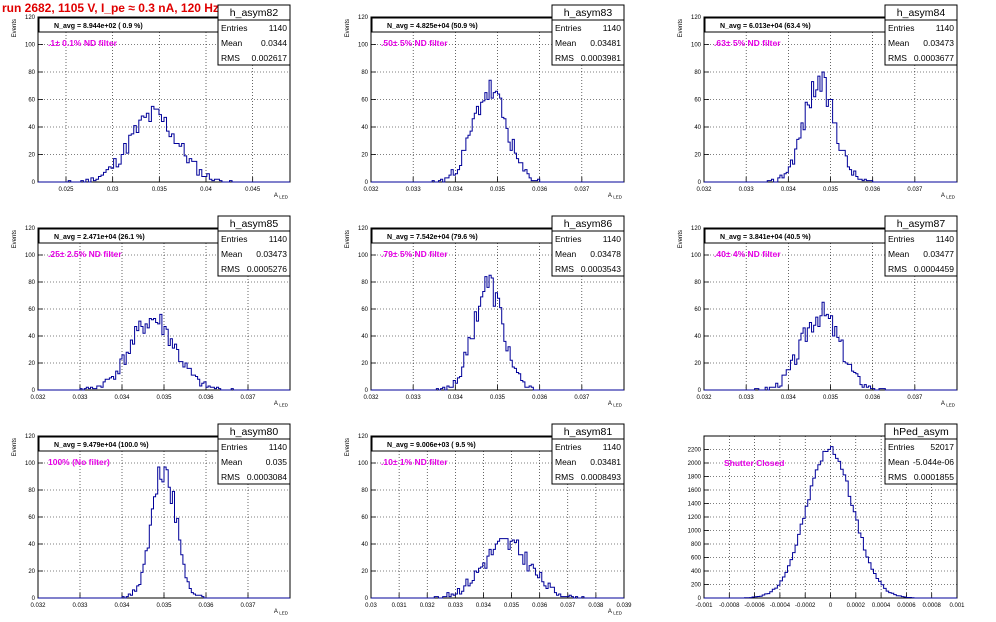  I want to click on navg-label: N_avg = 8.944e+02 ( 0.9 %), so click(98, 26).